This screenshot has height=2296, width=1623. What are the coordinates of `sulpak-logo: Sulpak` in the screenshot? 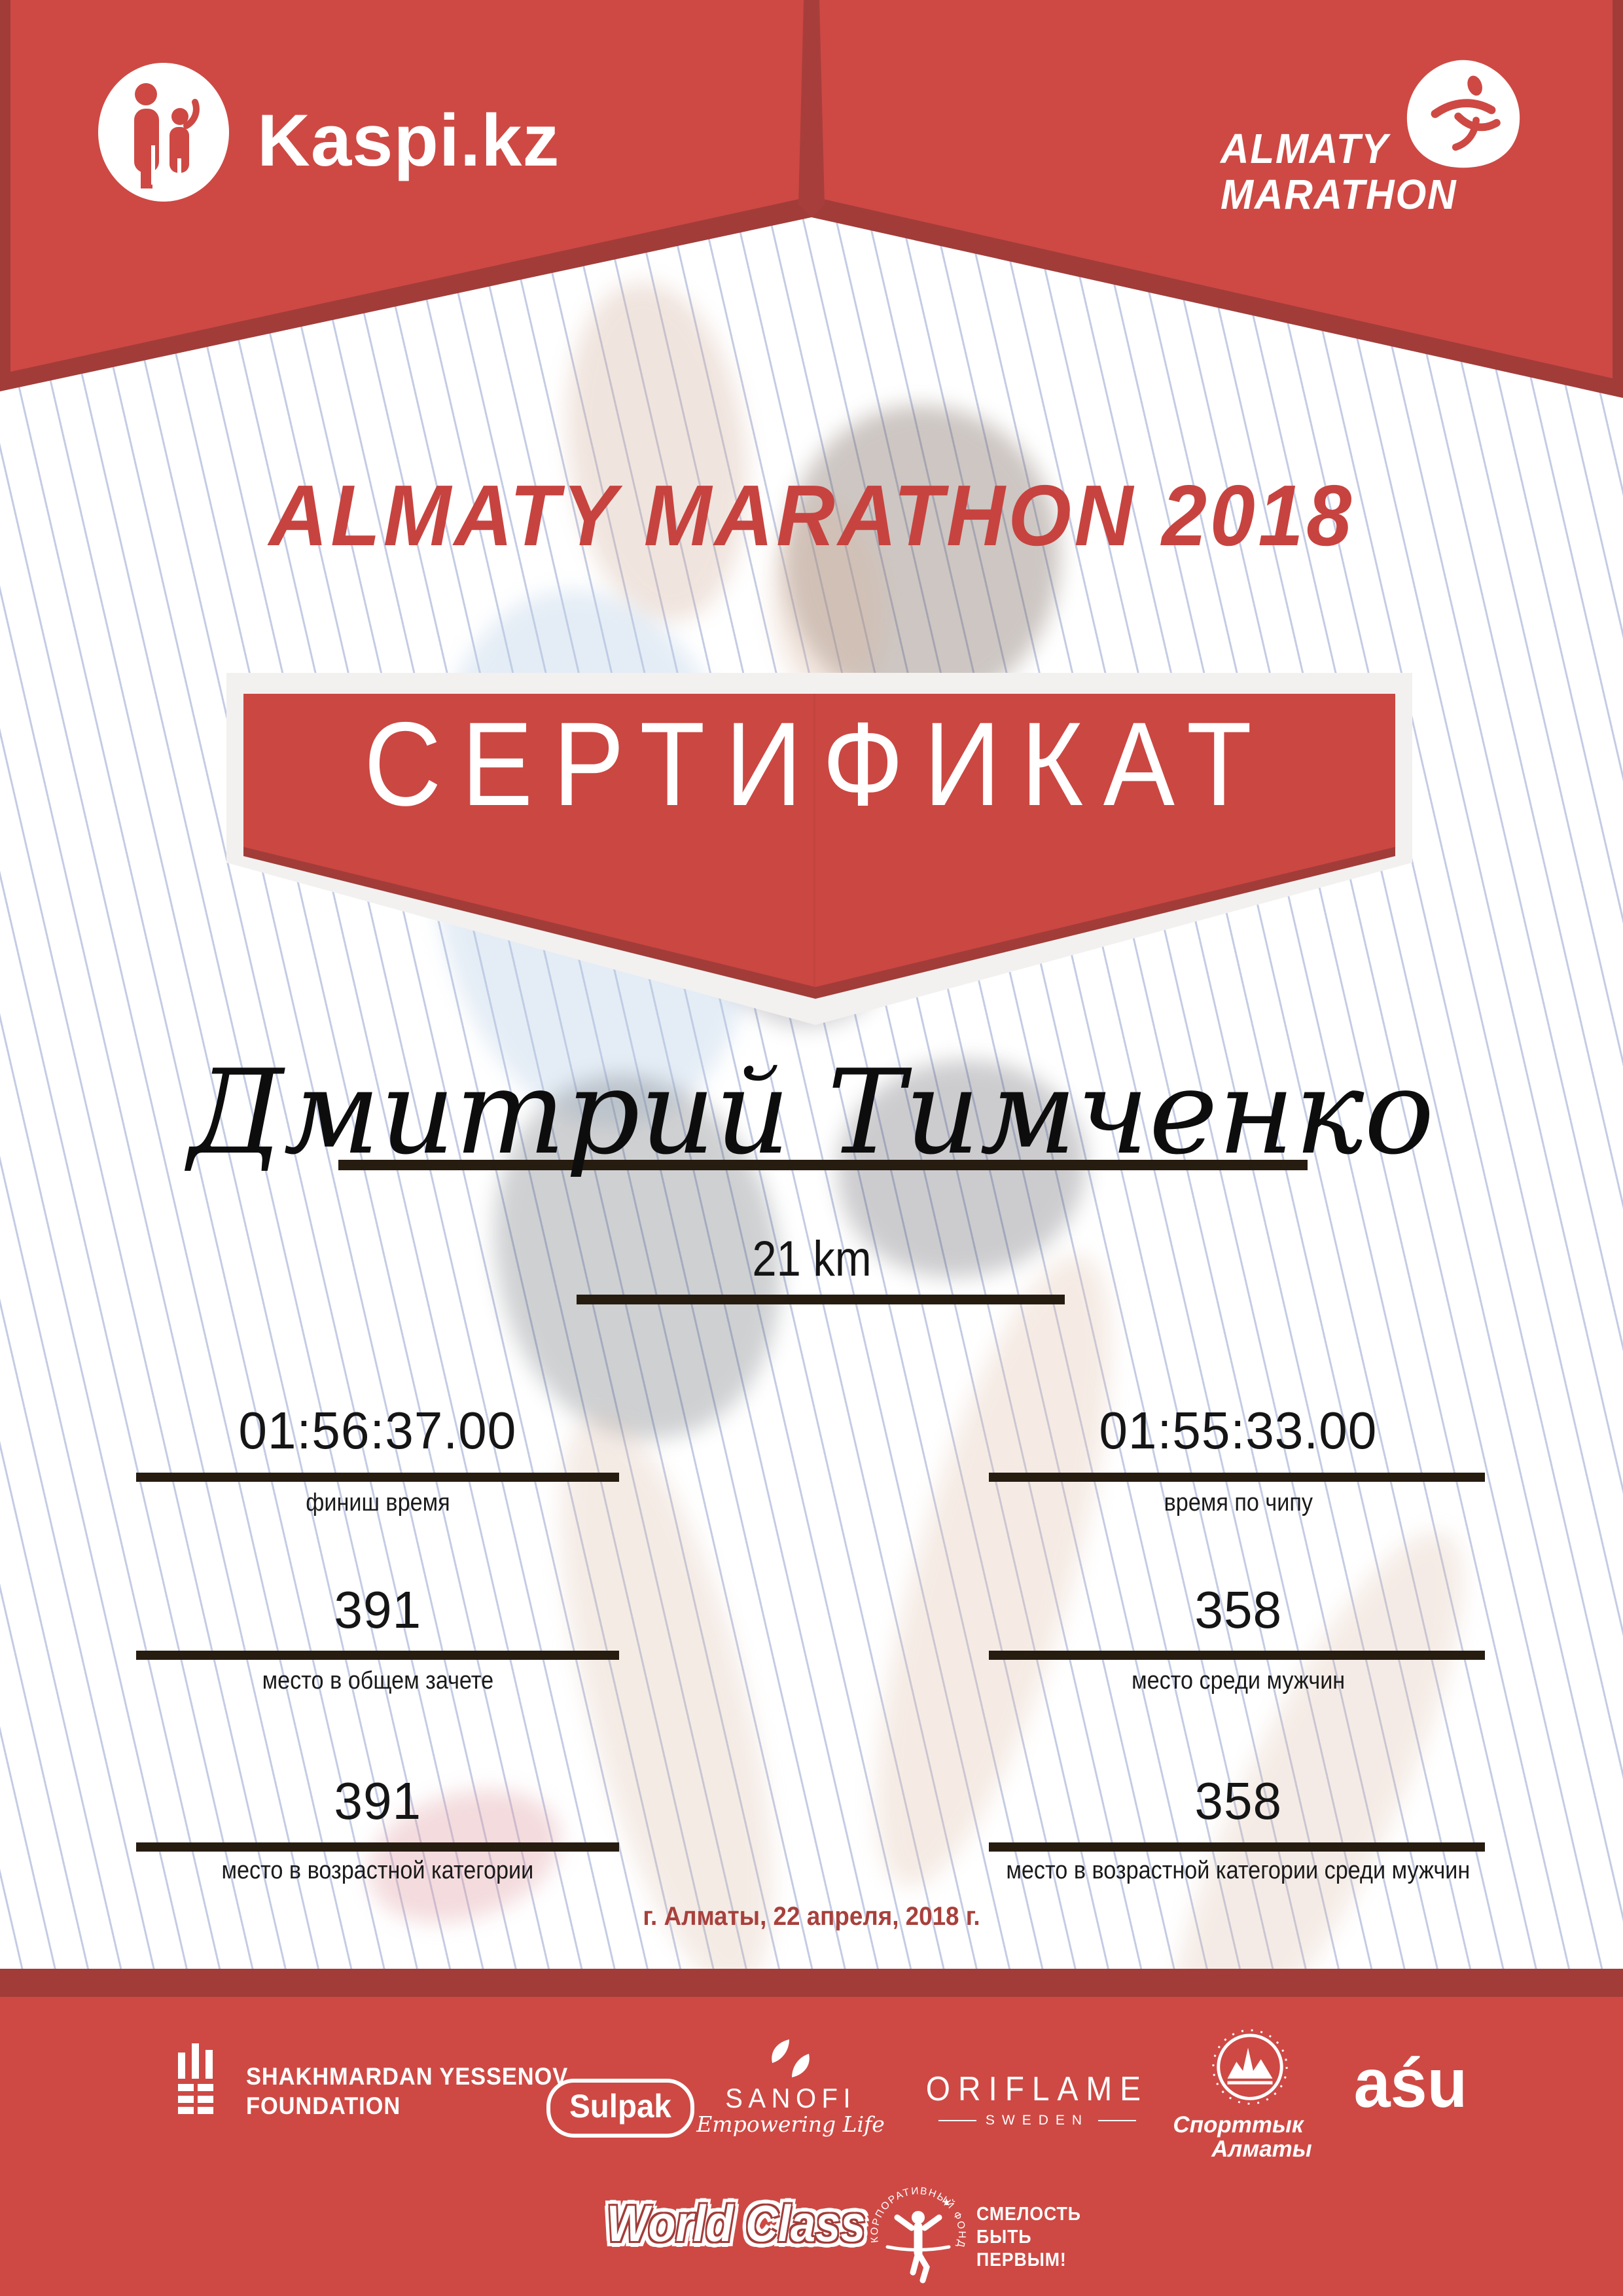 It's located at (620, 2108).